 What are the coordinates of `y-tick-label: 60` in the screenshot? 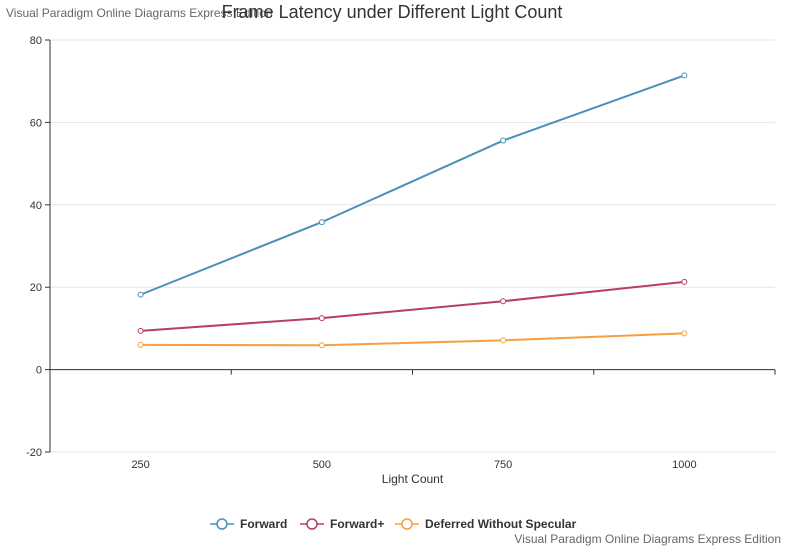 It's located at (36, 123).